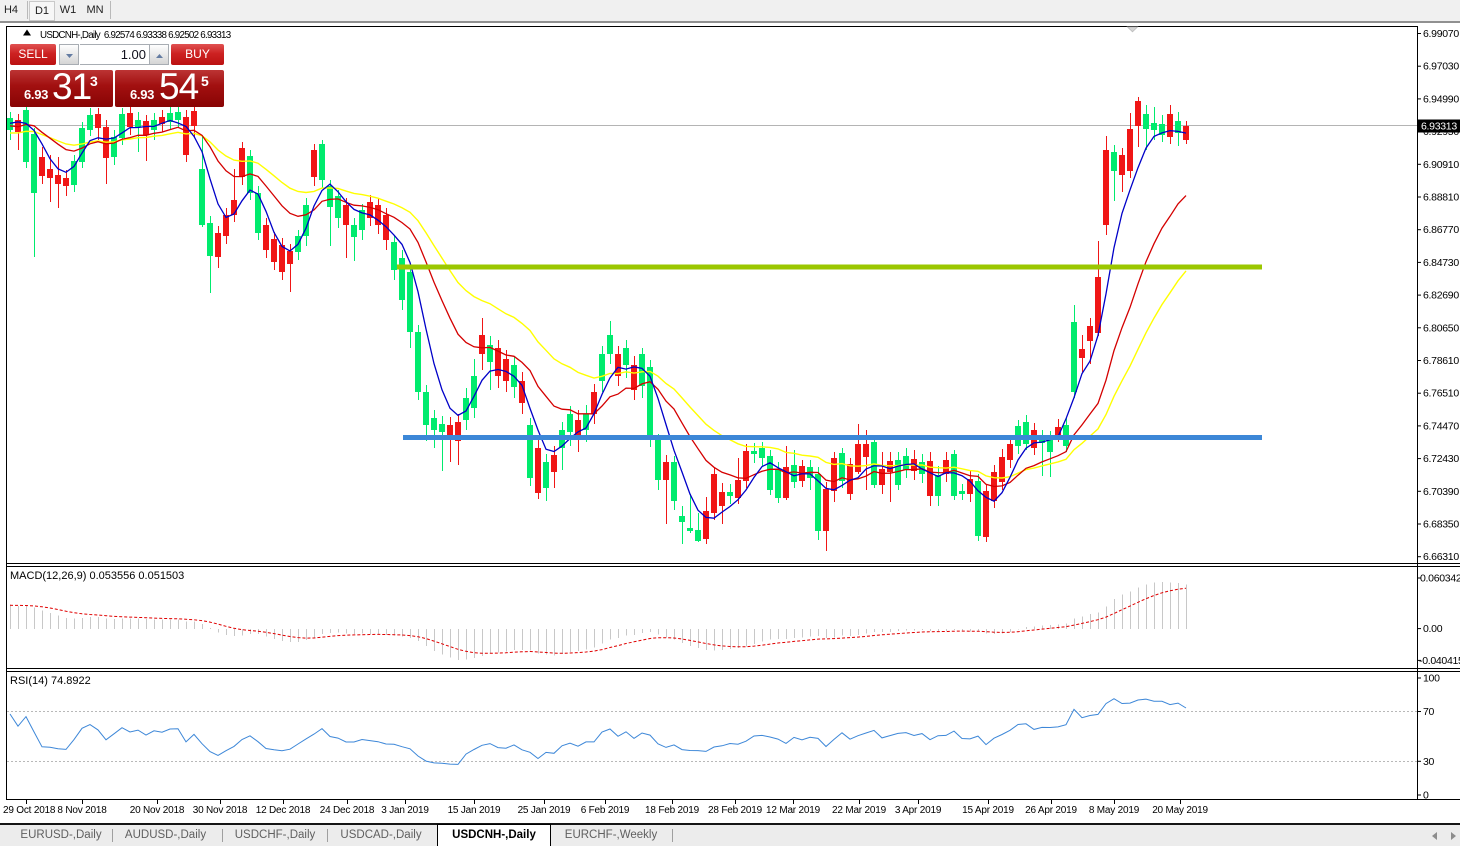 This screenshot has width=1460, height=846. I want to click on svg-text: 12 Dec 2018, so click(283, 810).